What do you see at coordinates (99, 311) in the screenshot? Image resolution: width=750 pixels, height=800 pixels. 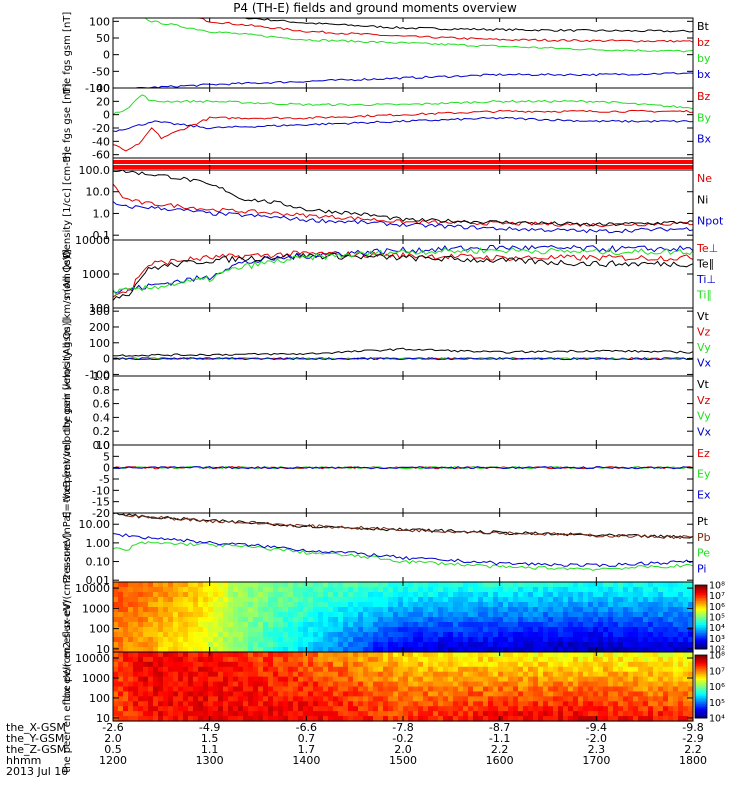 I see `y-tick-label: 300` at bounding box center [99, 311].